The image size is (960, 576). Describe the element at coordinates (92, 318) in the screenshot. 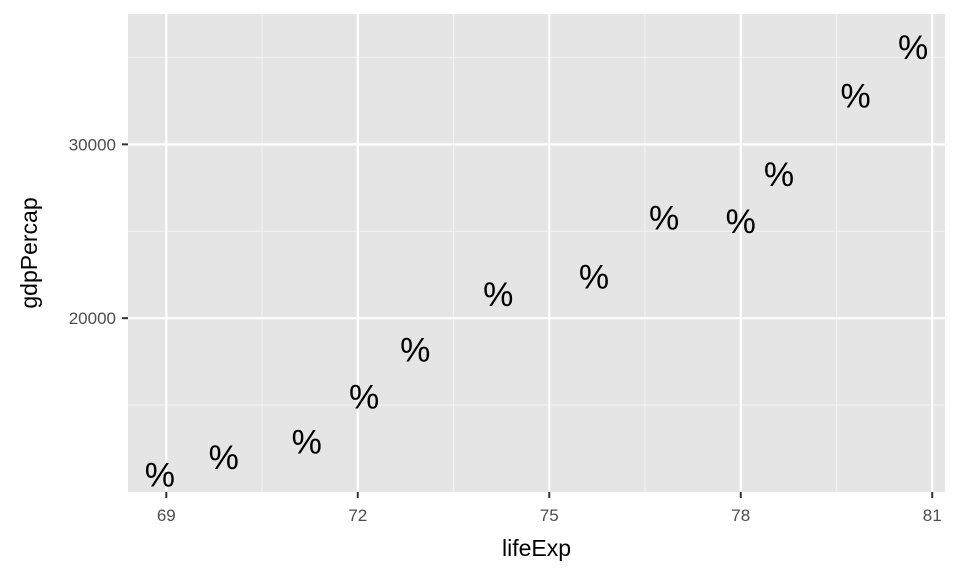

I see `y-tick-label: 20000` at that location.